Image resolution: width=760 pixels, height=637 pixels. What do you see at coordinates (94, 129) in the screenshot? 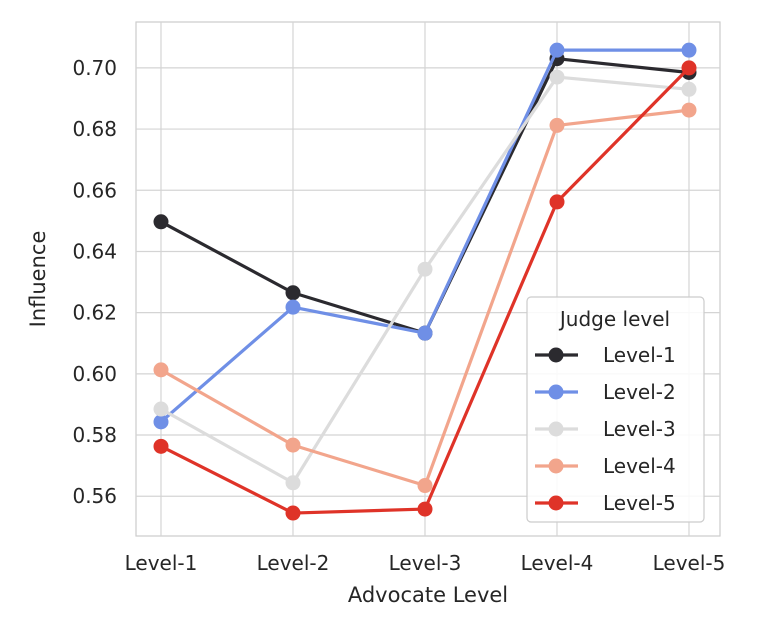
I see `y-tick-label: 0.68` at bounding box center [94, 129].